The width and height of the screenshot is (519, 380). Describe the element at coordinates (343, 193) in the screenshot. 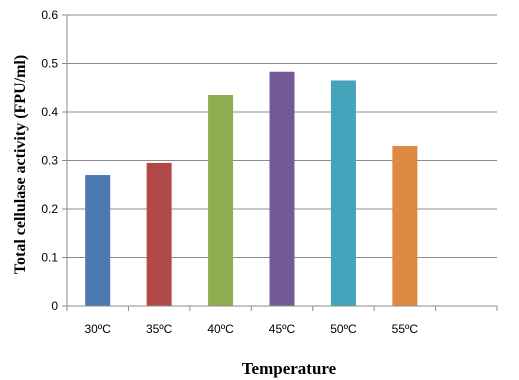

I see `bar-50c` at that location.